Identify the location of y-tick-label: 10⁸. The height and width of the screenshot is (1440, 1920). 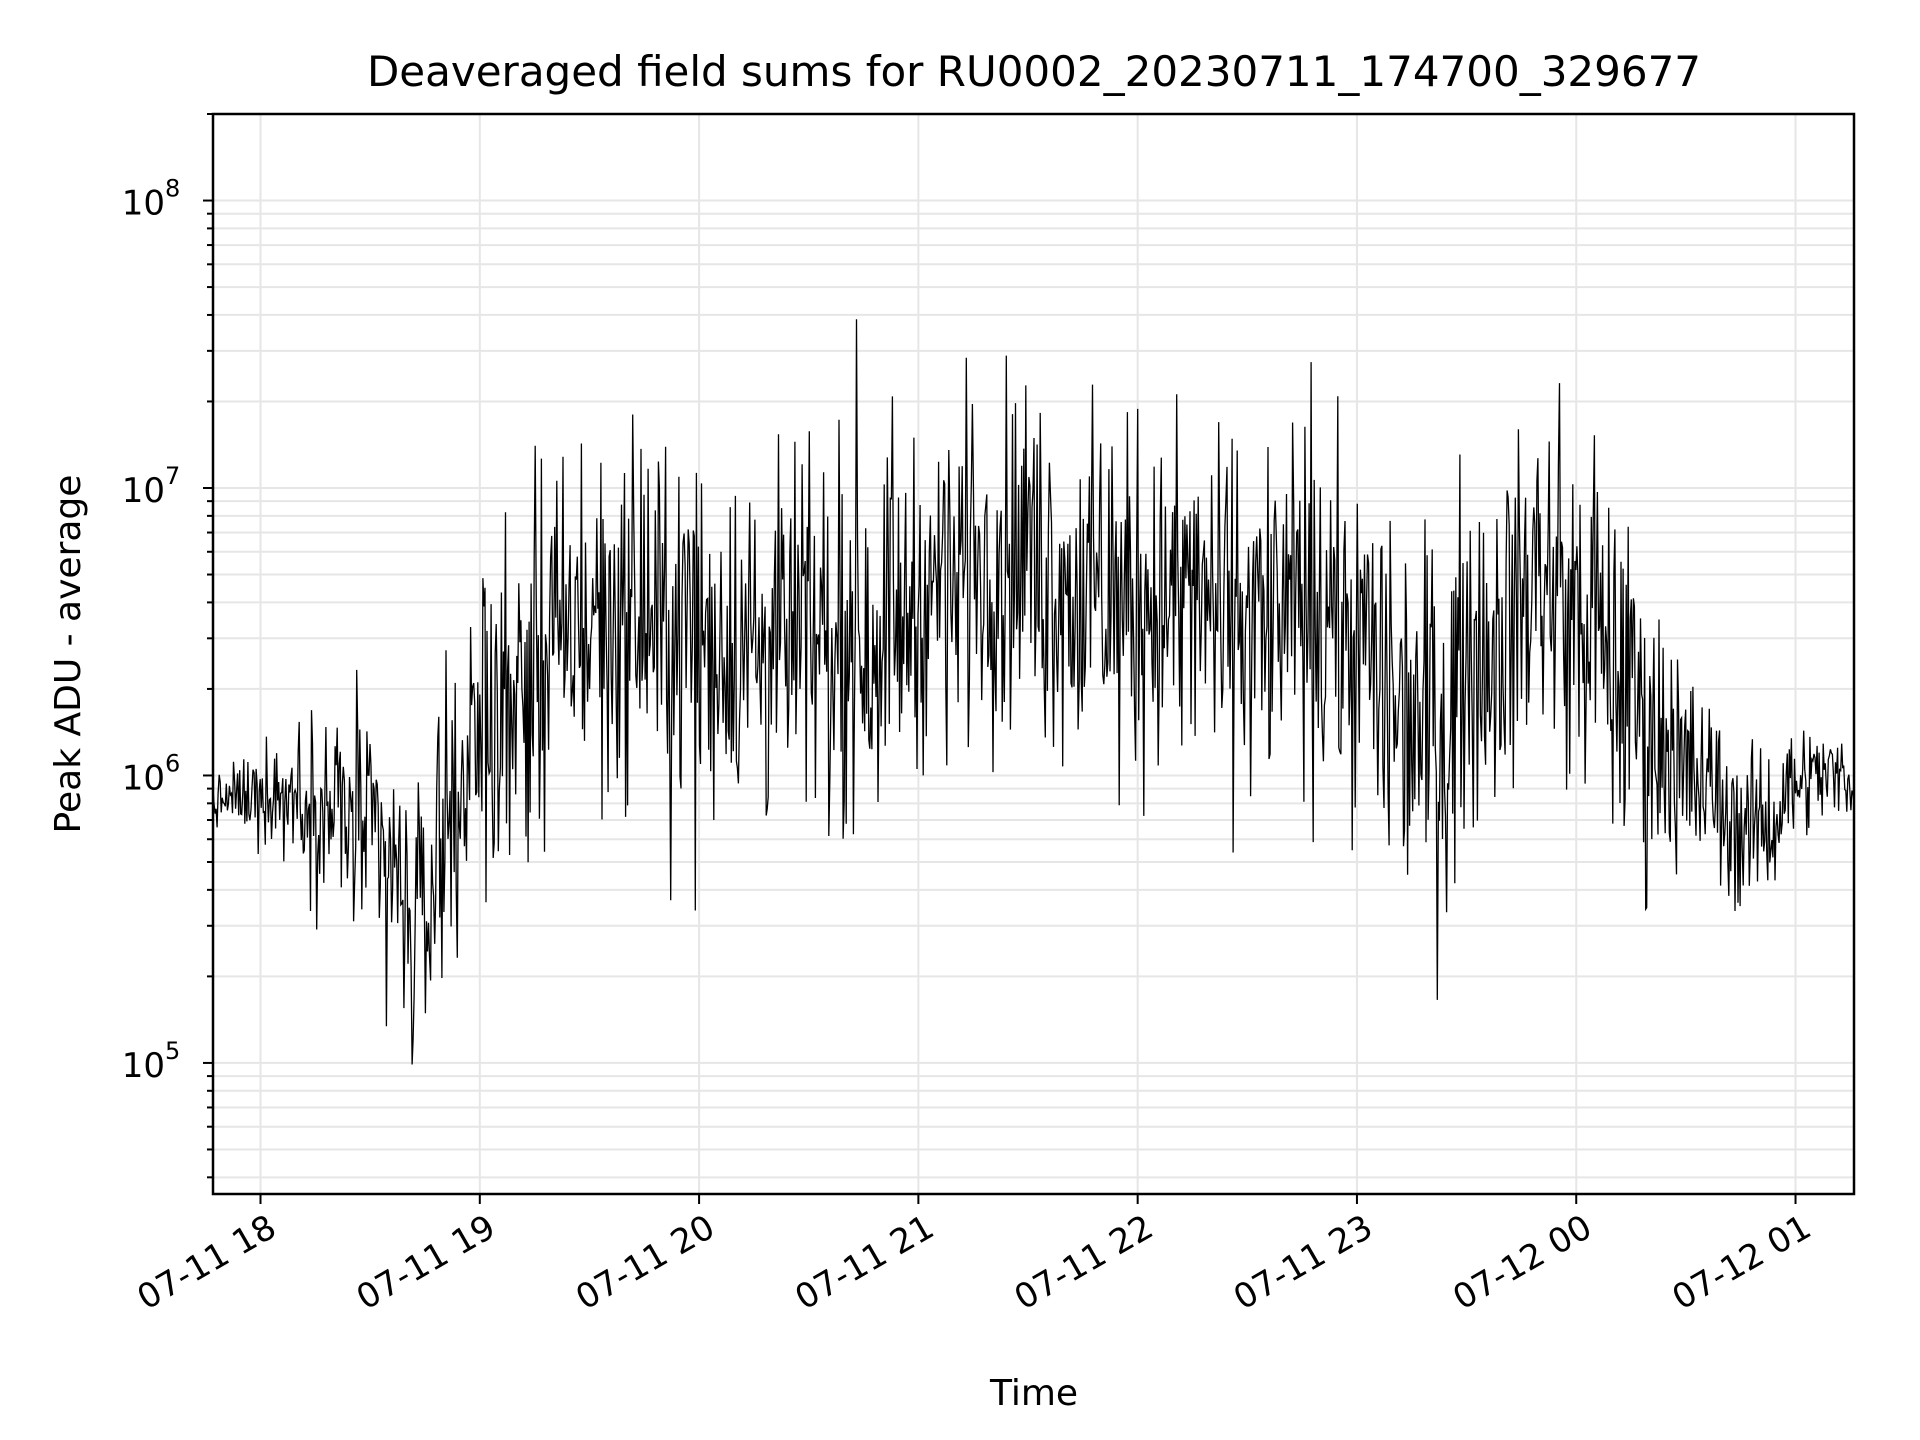
(151, 199).